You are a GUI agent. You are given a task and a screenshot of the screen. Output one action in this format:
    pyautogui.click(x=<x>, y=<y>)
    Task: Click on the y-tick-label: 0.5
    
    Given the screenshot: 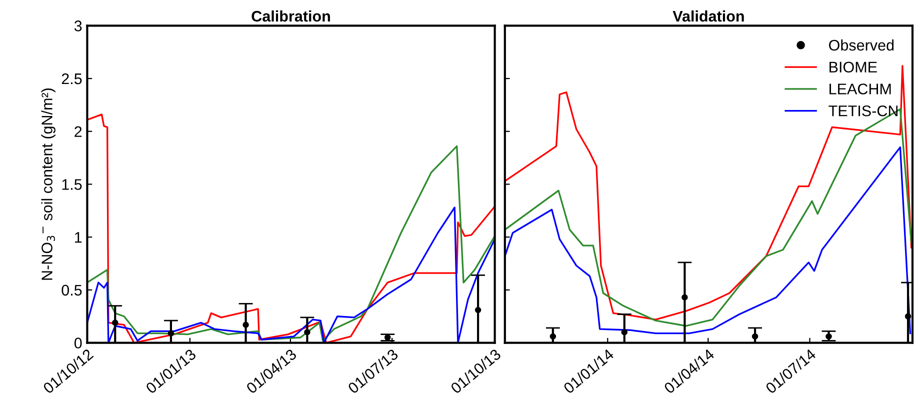 What is the action you would take?
    pyautogui.click(x=72, y=290)
    